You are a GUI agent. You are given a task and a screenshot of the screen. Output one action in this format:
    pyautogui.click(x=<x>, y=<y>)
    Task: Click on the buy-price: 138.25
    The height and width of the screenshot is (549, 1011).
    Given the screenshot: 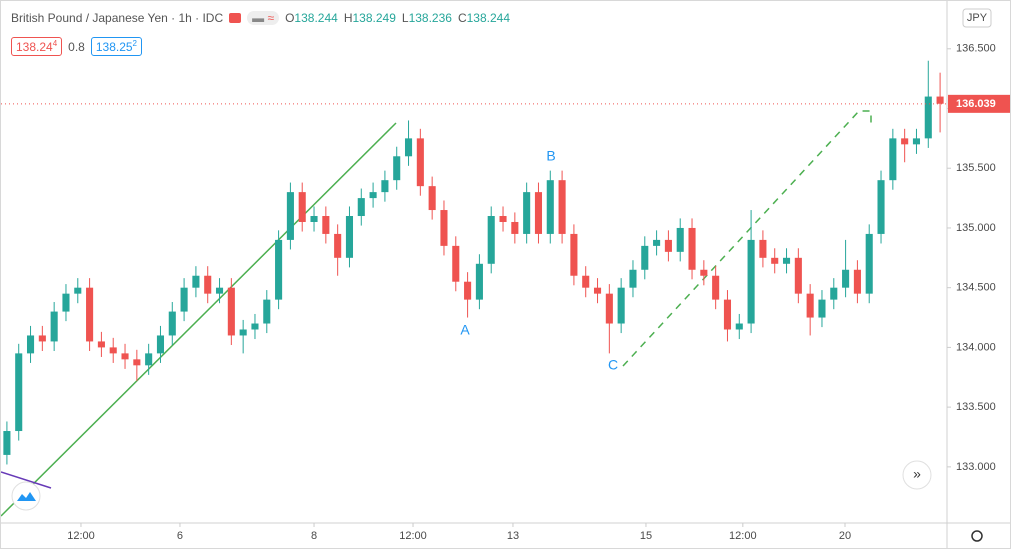 What is the action you would take?
    pyautogui.click(x=114, y=47)
    